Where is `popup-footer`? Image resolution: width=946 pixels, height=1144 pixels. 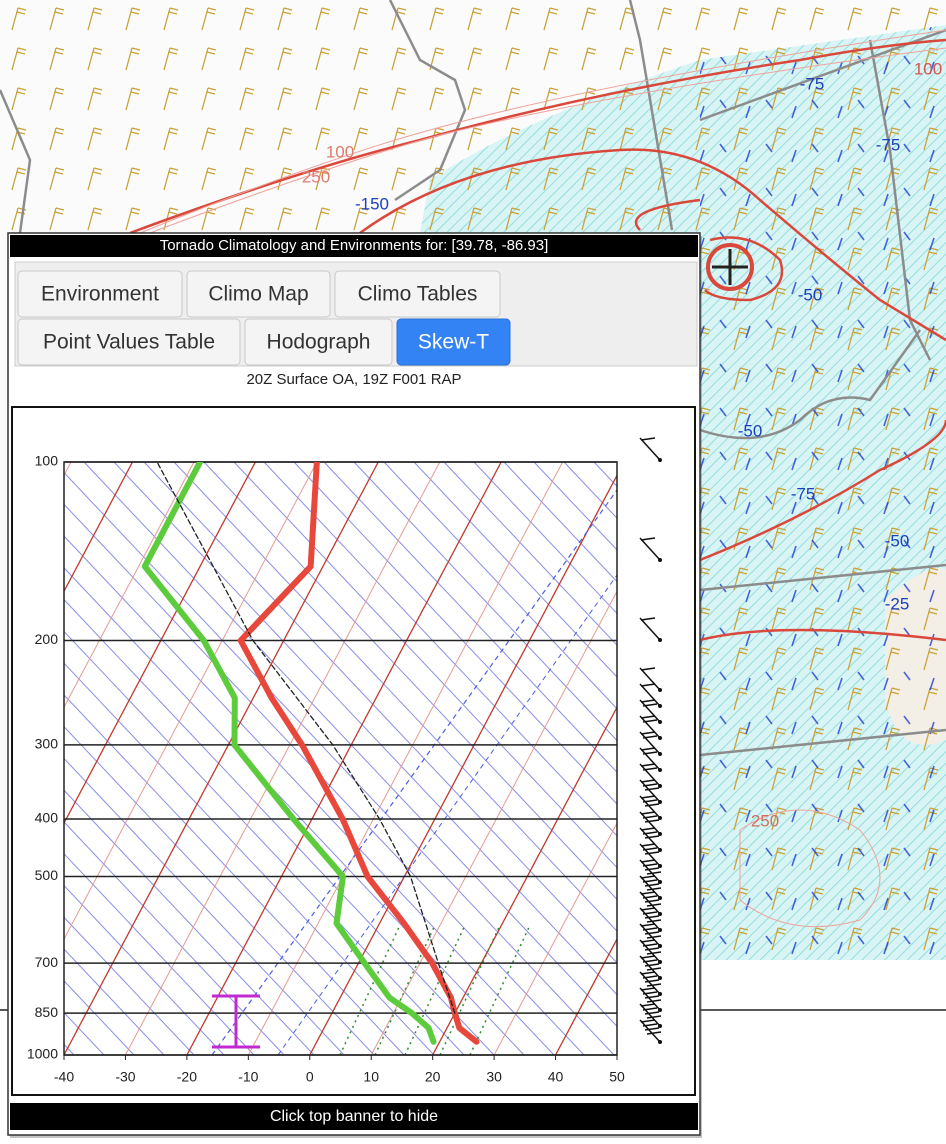
popup-footer is located at coordinates (354, 1116).